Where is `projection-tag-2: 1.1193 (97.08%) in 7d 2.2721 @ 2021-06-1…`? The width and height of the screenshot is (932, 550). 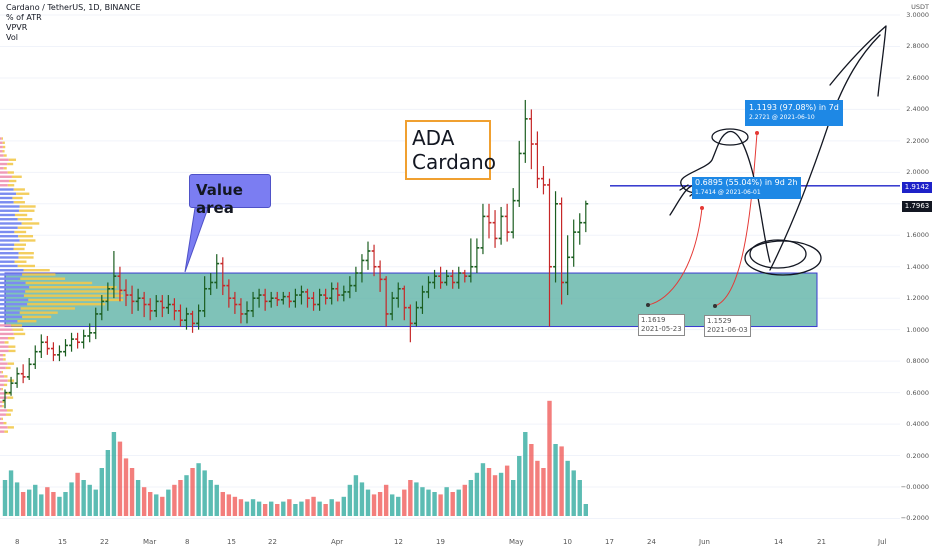 projection-tag-2: 1.1193 (97.08%) in 7d 2.2721 @ 2021-06-1… is located at coordinates (794, 113).